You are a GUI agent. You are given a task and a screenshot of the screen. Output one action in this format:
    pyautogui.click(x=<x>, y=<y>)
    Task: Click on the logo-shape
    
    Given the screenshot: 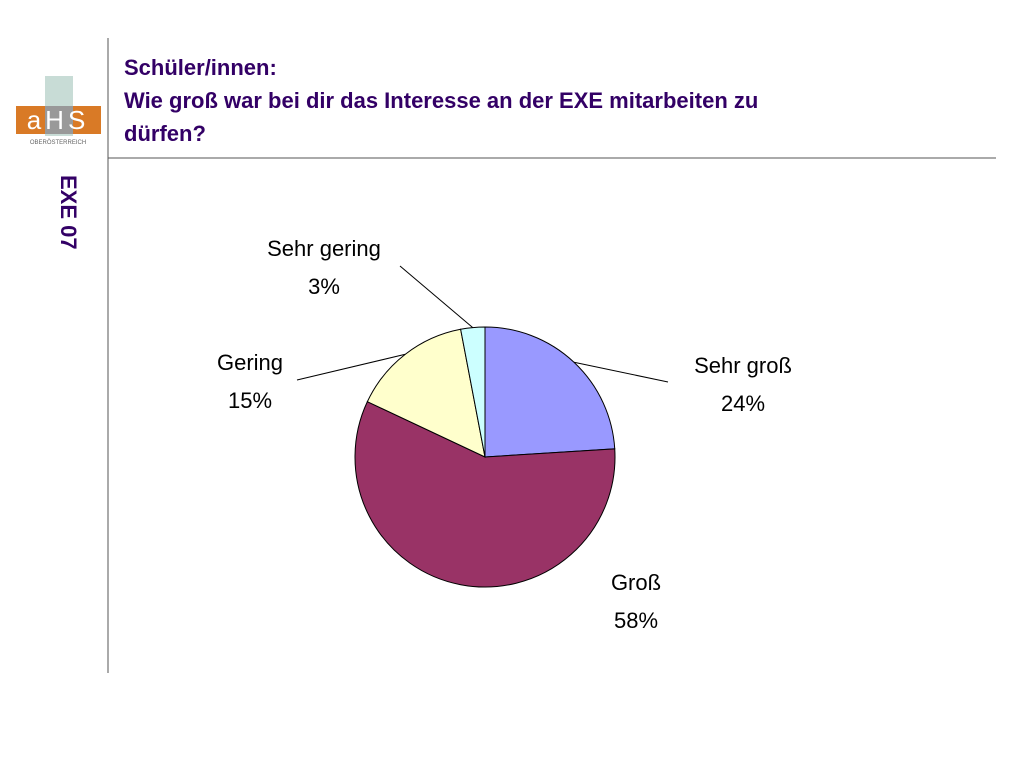 What is the action you would take?
    pyautogui.click(x=59, y=120)
    